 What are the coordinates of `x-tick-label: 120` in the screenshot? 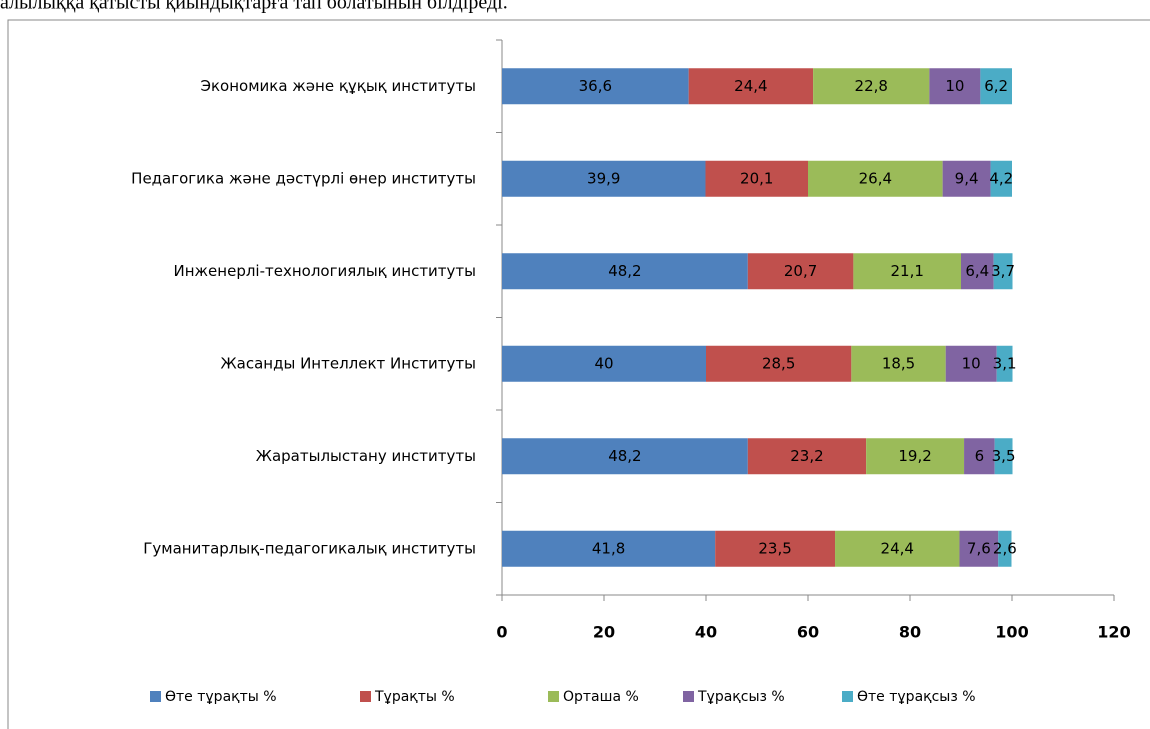 It's located at (1113, 632).